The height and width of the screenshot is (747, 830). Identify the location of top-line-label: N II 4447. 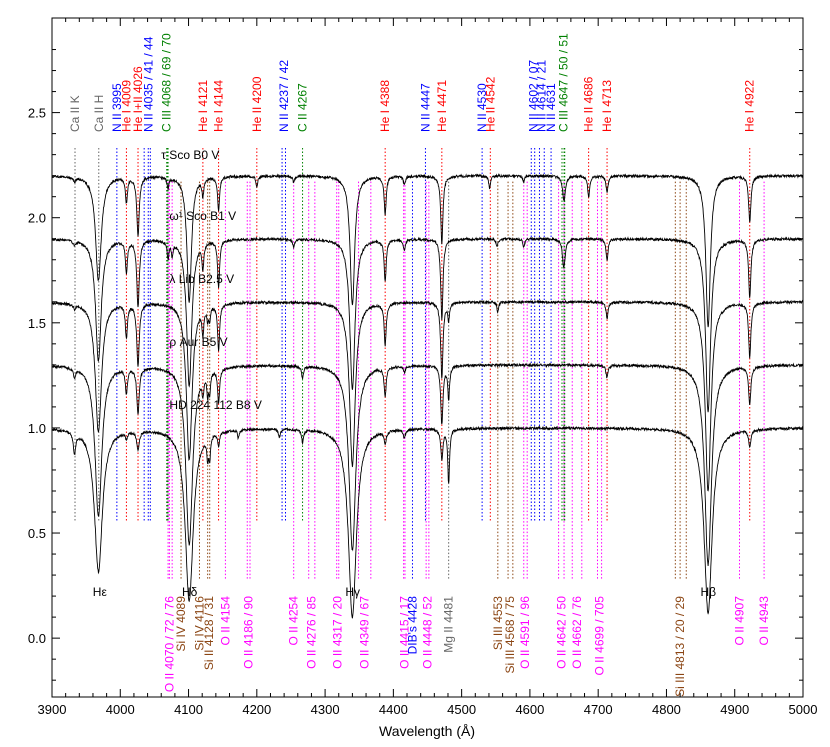
(425, 107).